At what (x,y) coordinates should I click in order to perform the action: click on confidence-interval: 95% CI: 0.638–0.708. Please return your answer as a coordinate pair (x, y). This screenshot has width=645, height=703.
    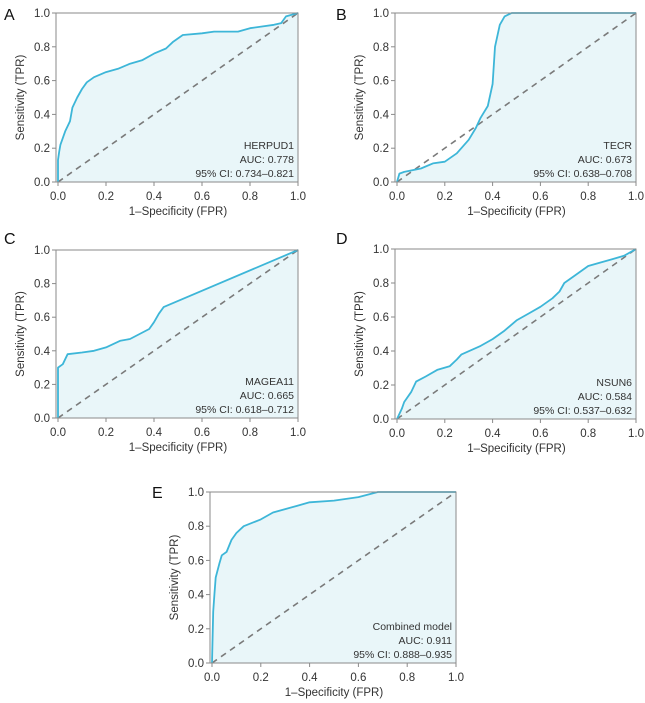
    Looking at the image, I should click on (582, 174).